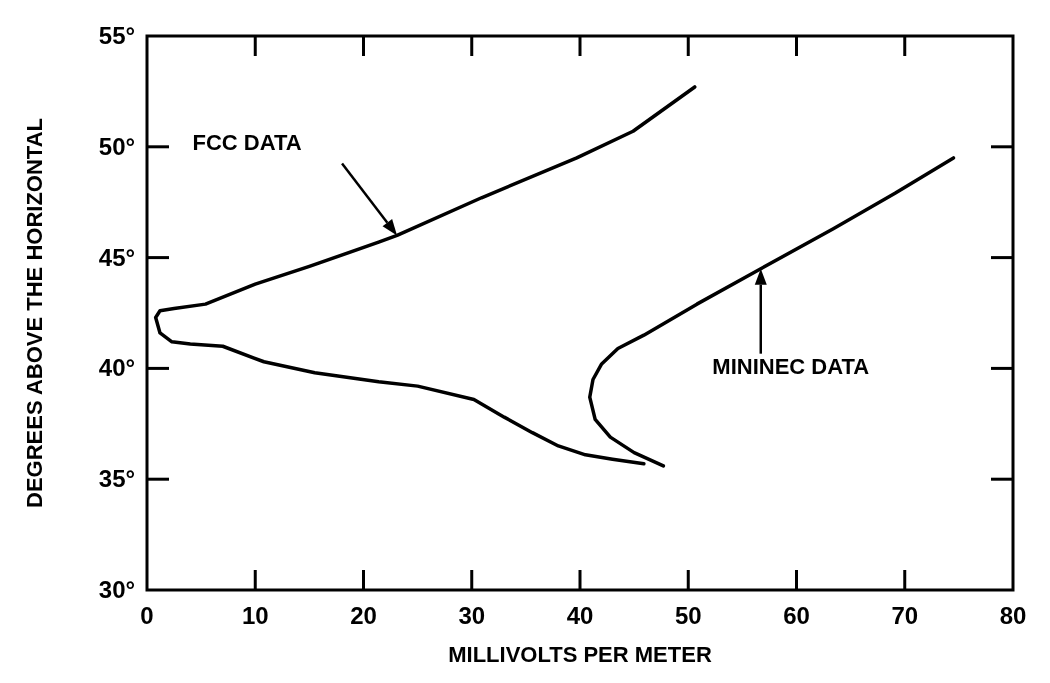 The width and height of the screenshot is (1050, 683). What do you see at coordinates (117, 35) in the screenshot?
I see `y-tick-label: 55°` at bounding box center [117, 35].